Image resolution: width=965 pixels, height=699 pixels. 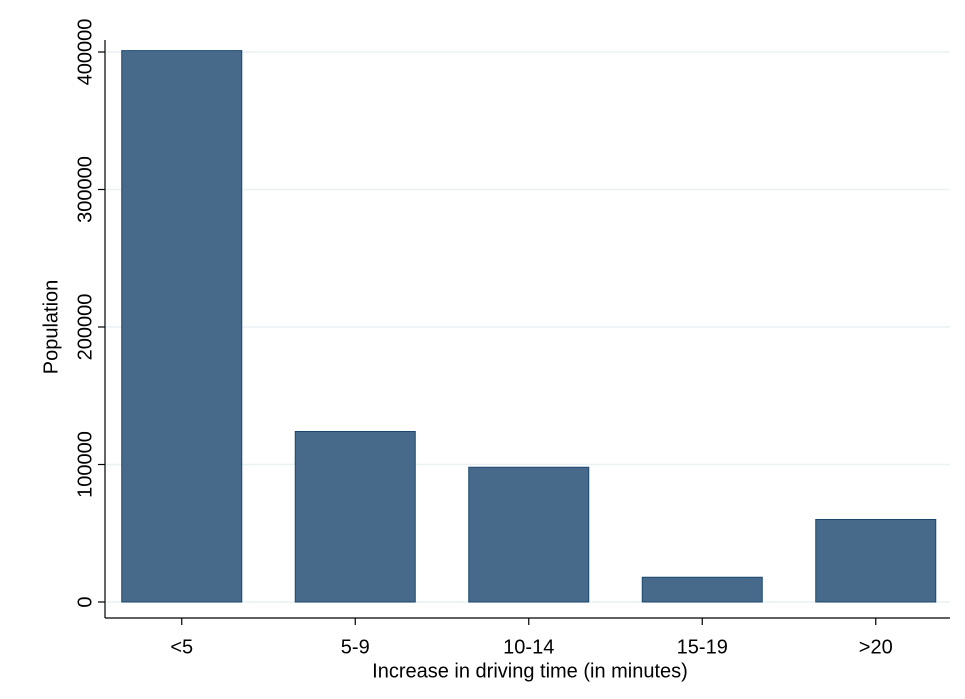 I want to click on x-tick-label: >20, so click(x=876, y=647).